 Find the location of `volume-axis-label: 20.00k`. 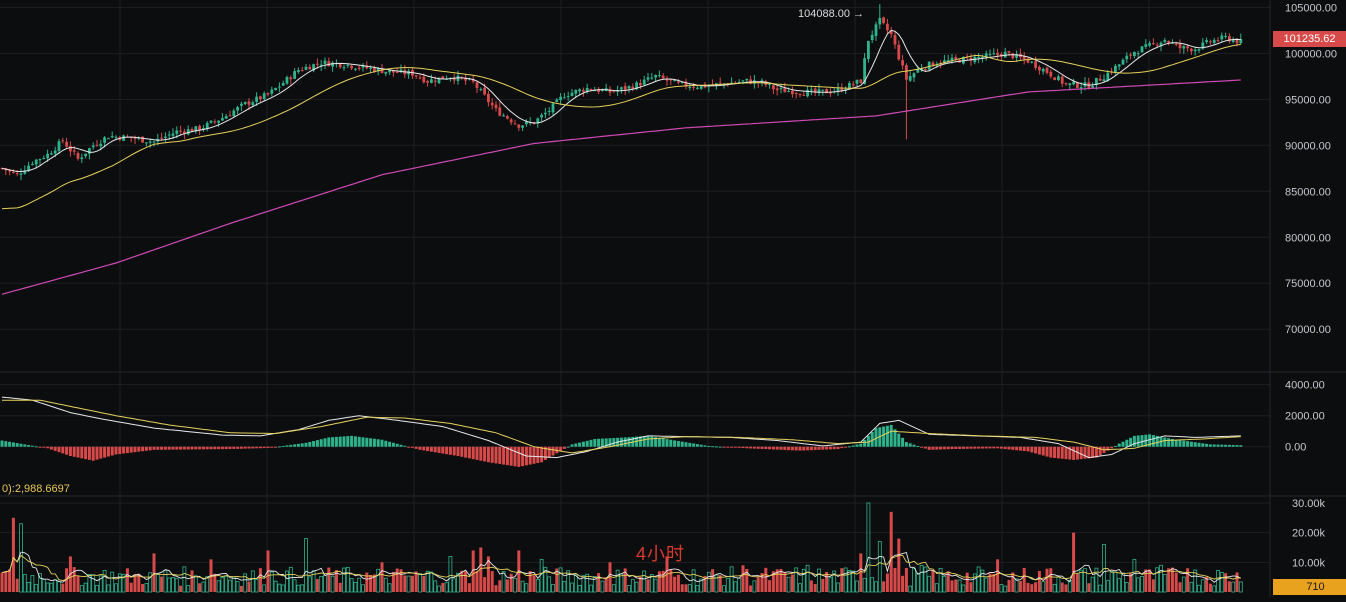

volume-axis-label: 20.00k is located at coordinates (1309, 534).